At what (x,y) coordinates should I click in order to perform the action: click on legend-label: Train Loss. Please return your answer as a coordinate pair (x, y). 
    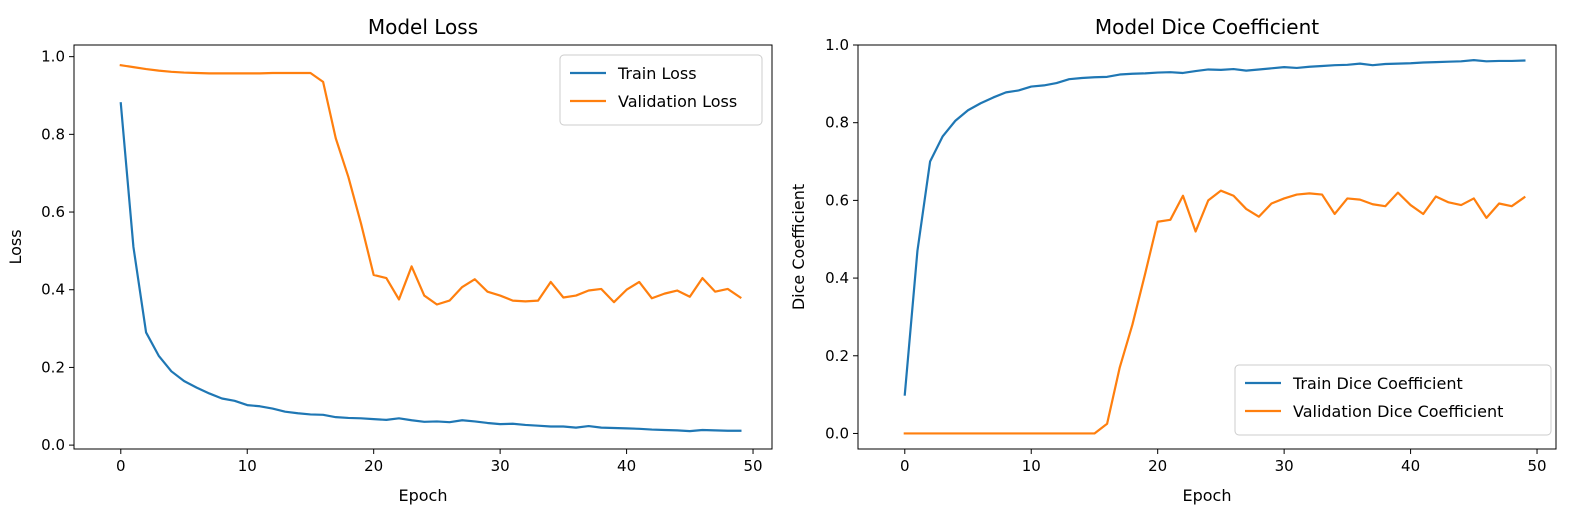
    Looking at the image, I should click on (657, 73).